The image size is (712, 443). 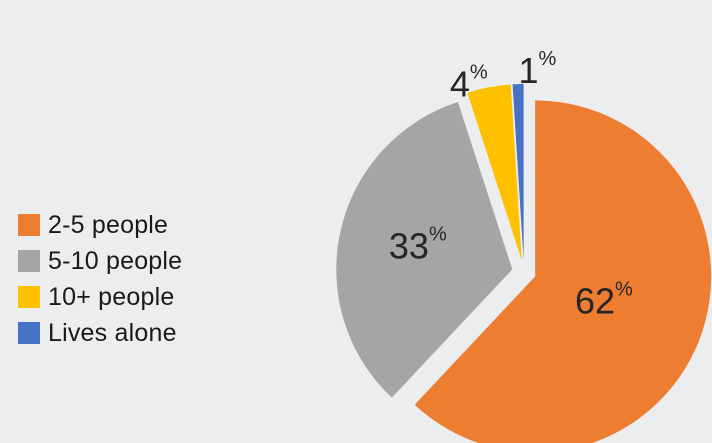 I want to click on pie-value-label-10-plus-people: 4%, so click(x=469, y=83).